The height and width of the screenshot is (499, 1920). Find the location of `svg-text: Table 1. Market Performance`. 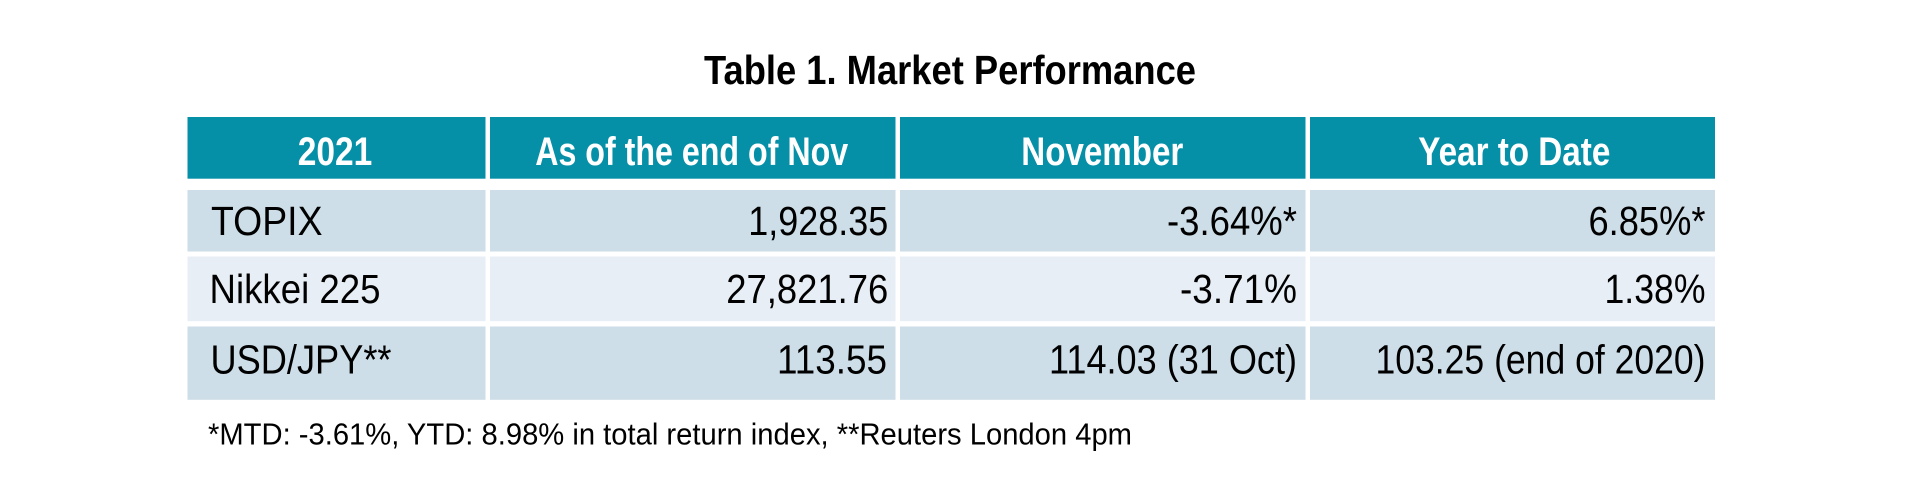

svg-text: Table 1. Market Performance is located at coordinates (950, 70).